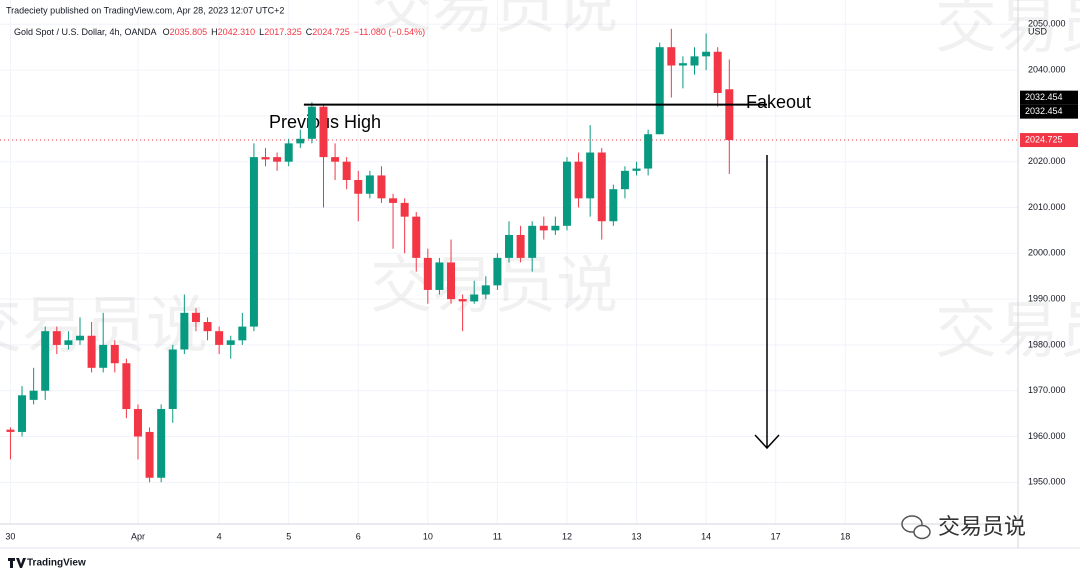 The width and height of the screenshot is (1080, 576). What do you see at coordinates (288, 536) in the screenshot?
I see `x-tick-label: 5` at bounding box center [288, 536].